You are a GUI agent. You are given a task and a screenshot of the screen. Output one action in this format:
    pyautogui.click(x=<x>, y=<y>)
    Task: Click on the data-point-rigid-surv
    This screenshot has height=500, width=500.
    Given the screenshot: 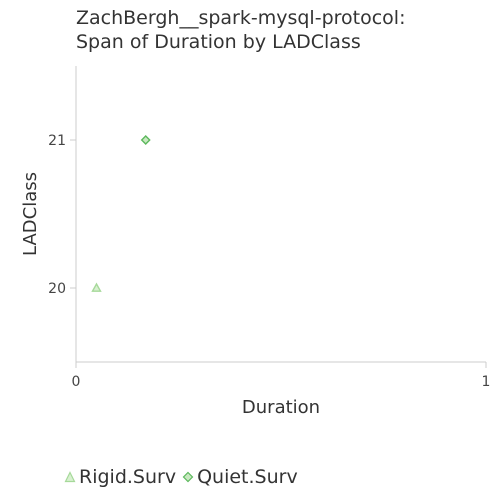 What is the action you would take?
    pyautogui.click(x=96, y=287)
    